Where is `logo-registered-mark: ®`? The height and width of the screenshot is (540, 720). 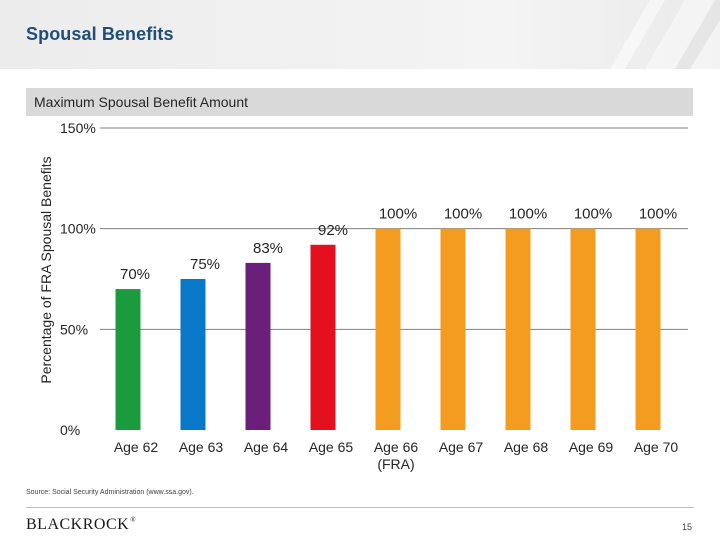 logo-registered-mark: ® is located at coordinates (133, 520).